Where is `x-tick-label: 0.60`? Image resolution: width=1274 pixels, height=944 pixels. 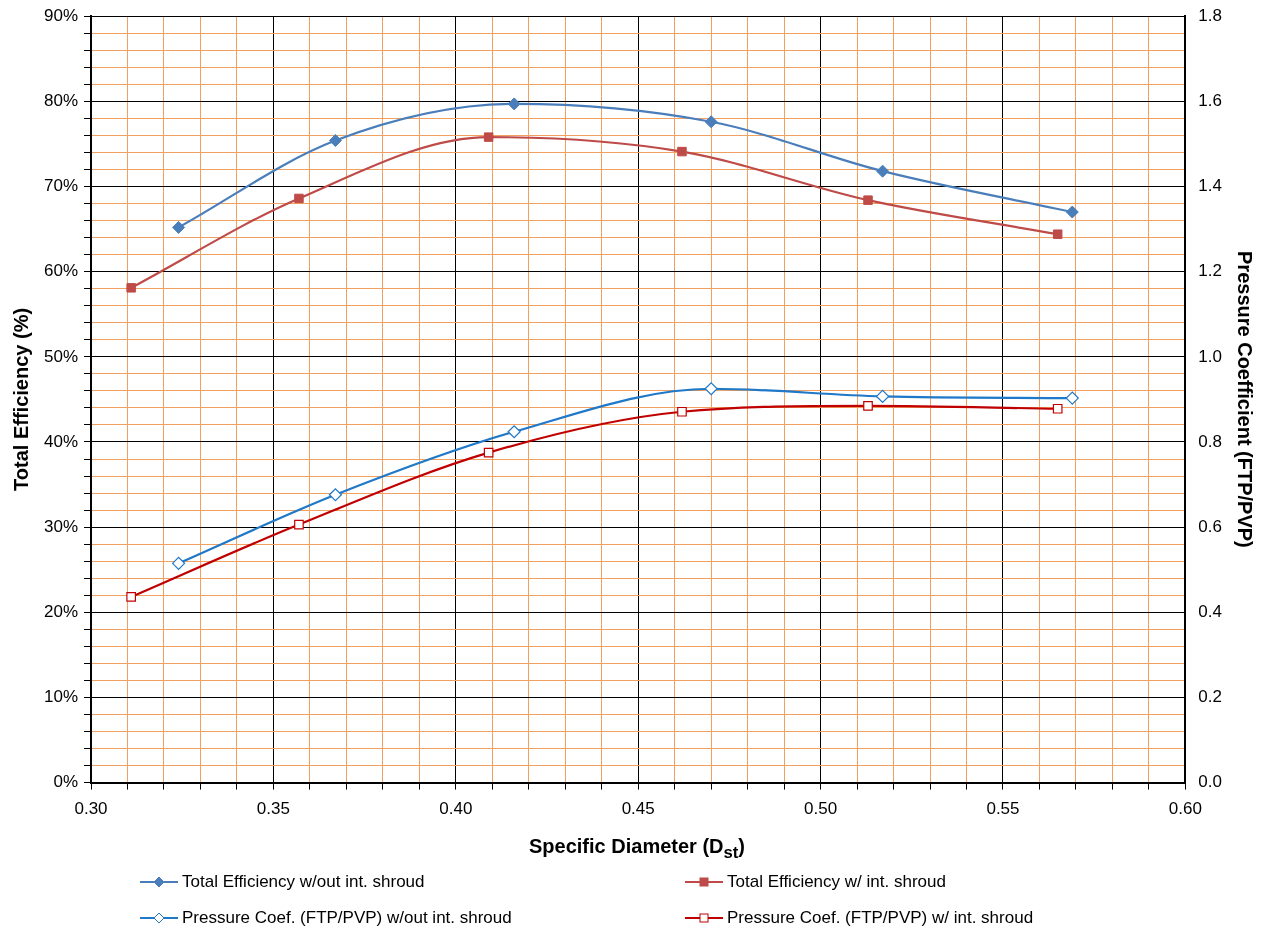
x-tick-label: 0.60 is located at coordinates (1185, 809).